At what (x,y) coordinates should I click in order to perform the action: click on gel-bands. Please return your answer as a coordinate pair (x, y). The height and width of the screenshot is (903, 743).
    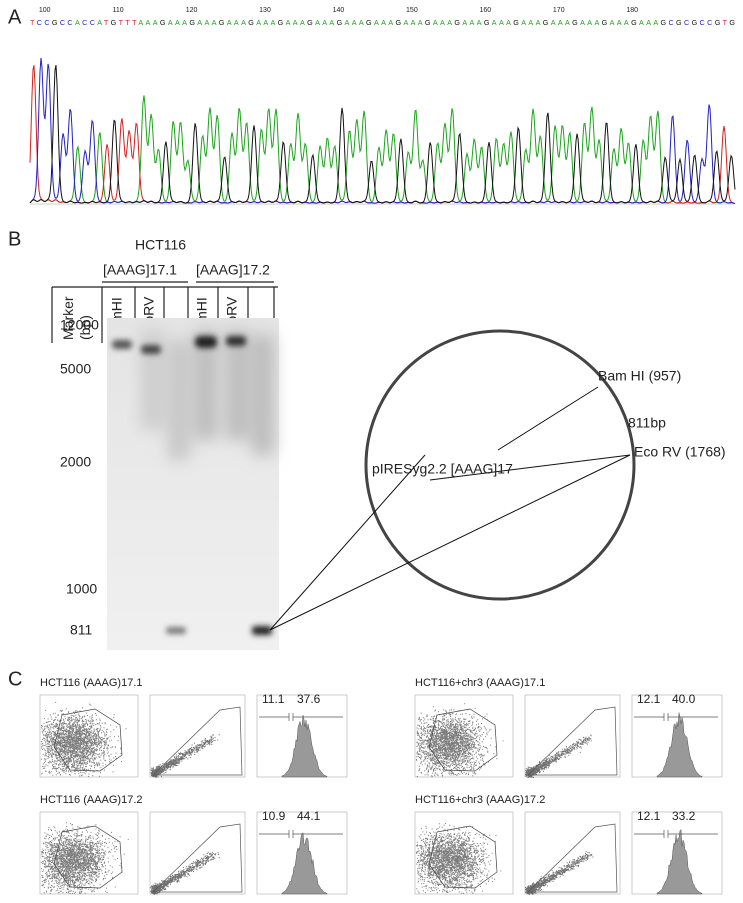
    Looking at the image, I should click on (192, 485).